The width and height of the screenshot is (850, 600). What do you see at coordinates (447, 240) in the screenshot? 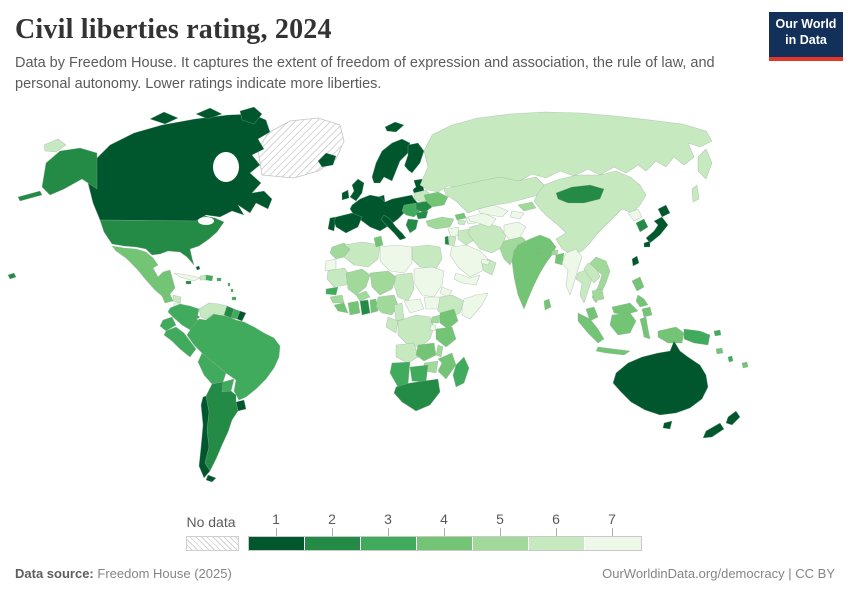
I see `region-israel` at bounding box center [447, 240].